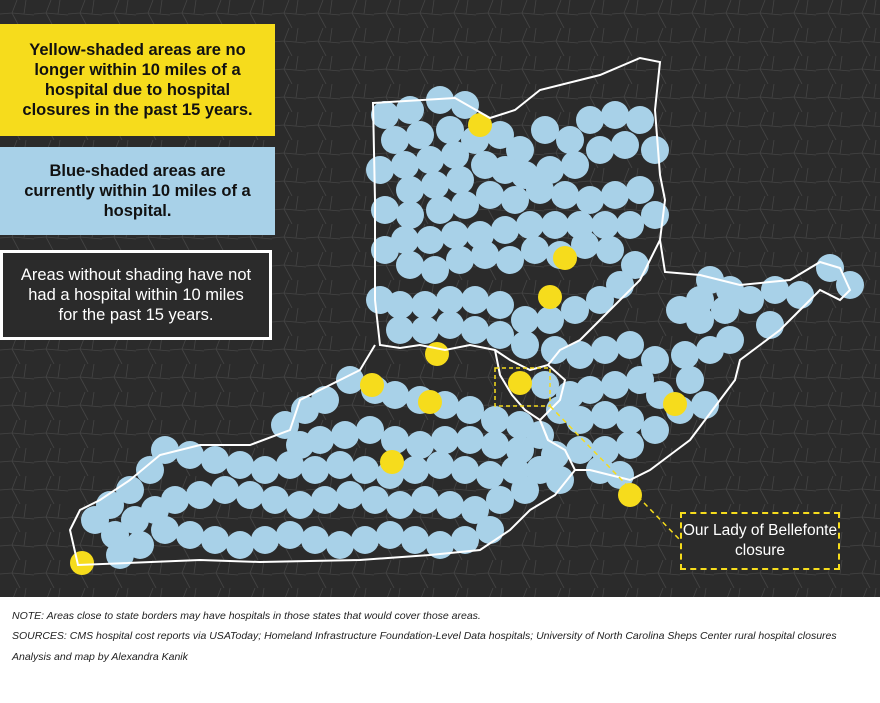 This screenshot has height=703, width=880. What do you see at coordinates (100, 657) in the screenshot?
I see `credit-text: Analysis and map by Alexandra Kanik` at bounding box center [100, 657].